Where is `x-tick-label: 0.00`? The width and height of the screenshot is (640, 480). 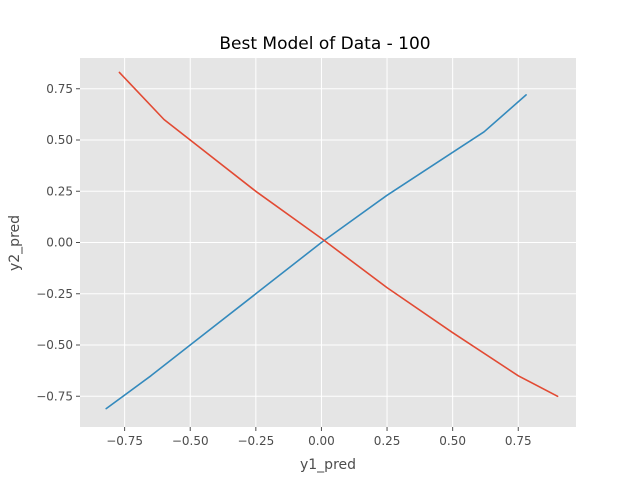 x-tick-label: 0.00 is located at coordinates (321, 441).